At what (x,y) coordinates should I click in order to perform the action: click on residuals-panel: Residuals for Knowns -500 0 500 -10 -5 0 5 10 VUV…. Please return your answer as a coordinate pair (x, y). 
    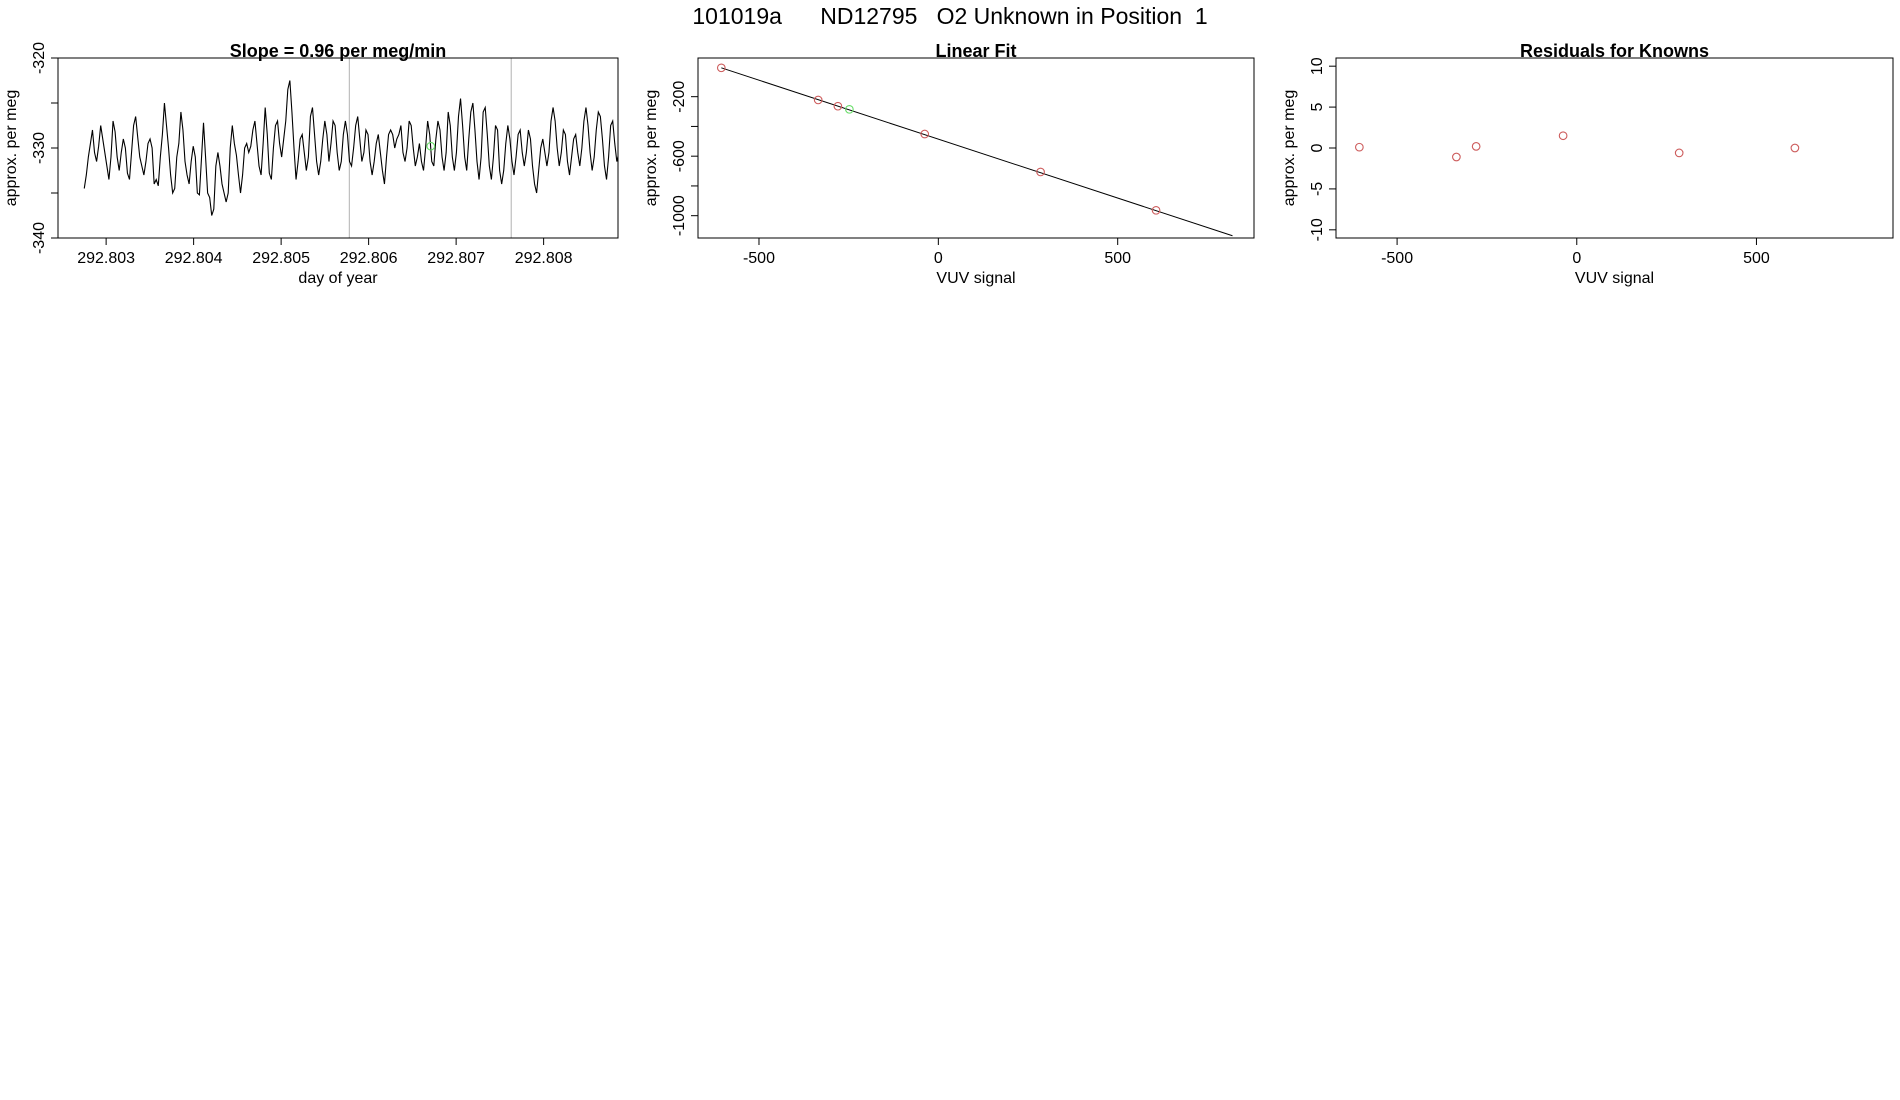
    Looking at the image, I should click on (1587, 164).